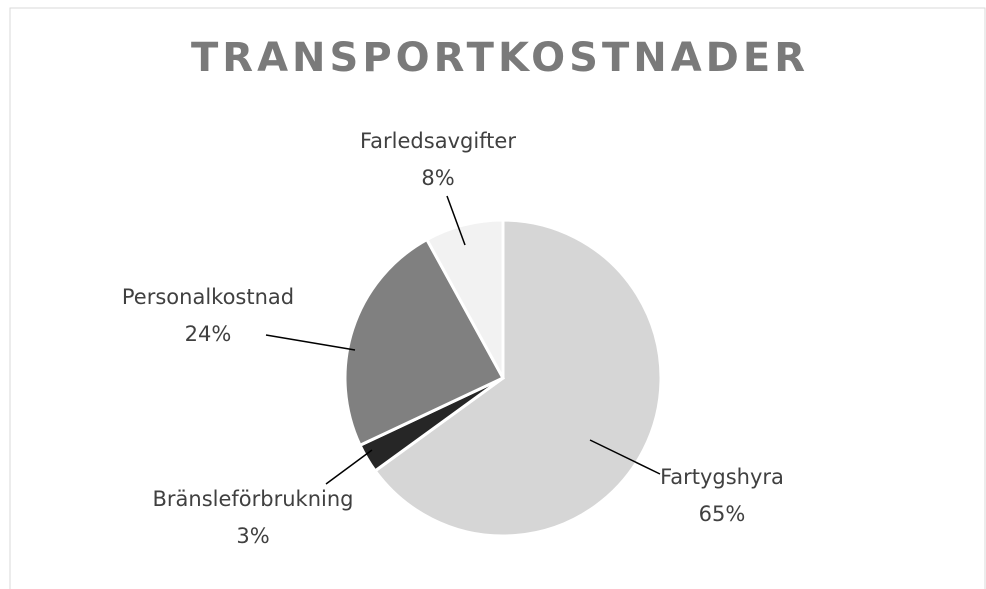  I want to click on category-label: Fartygshyra, so click(722, 477).